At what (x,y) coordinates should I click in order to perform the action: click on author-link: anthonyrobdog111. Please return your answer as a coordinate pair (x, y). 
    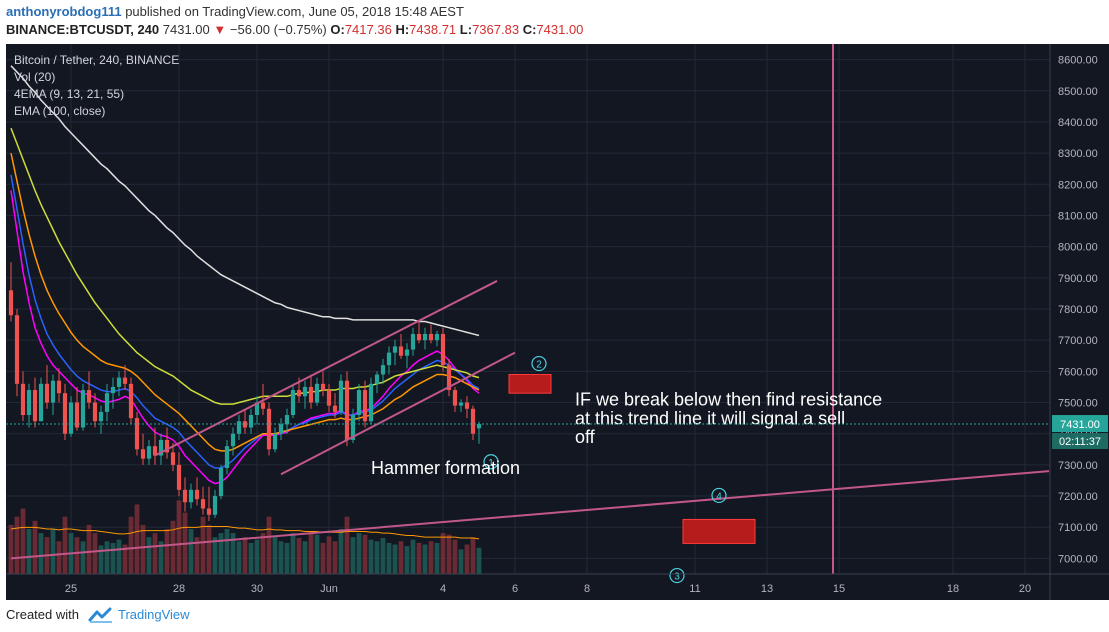
    Looking at the image, I should click on (64, 11).